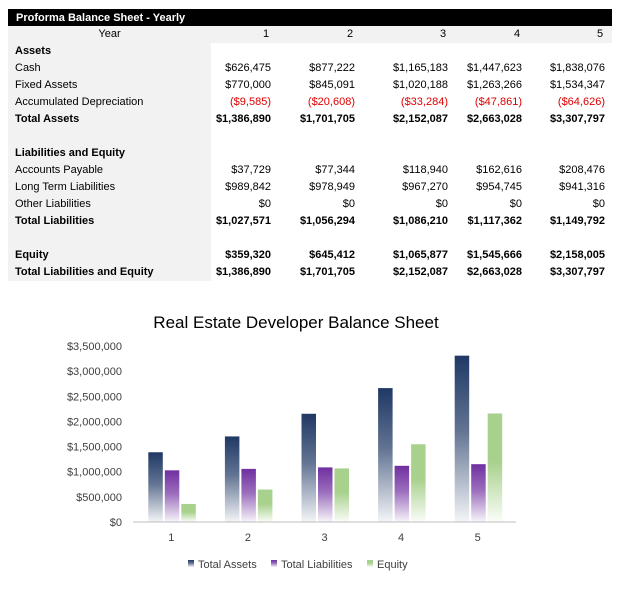 The image size is (623, 592). I want to click on row-label, so click(109, 238).